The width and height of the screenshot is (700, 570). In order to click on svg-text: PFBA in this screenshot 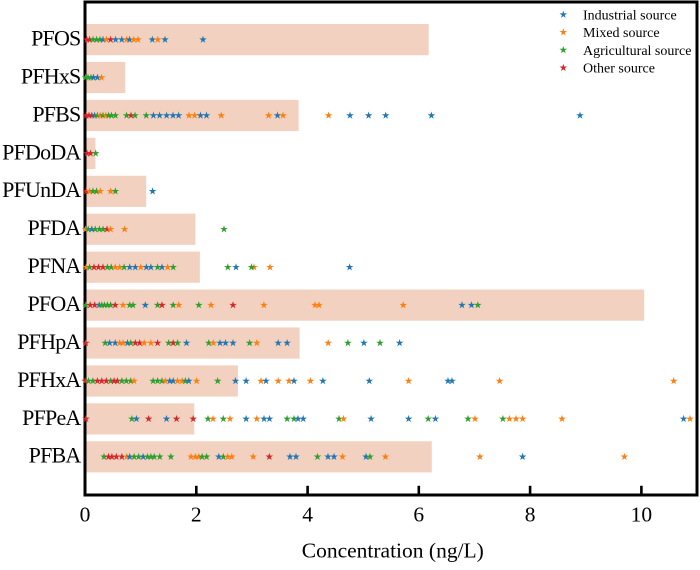, I will do `click(55, 455)`.